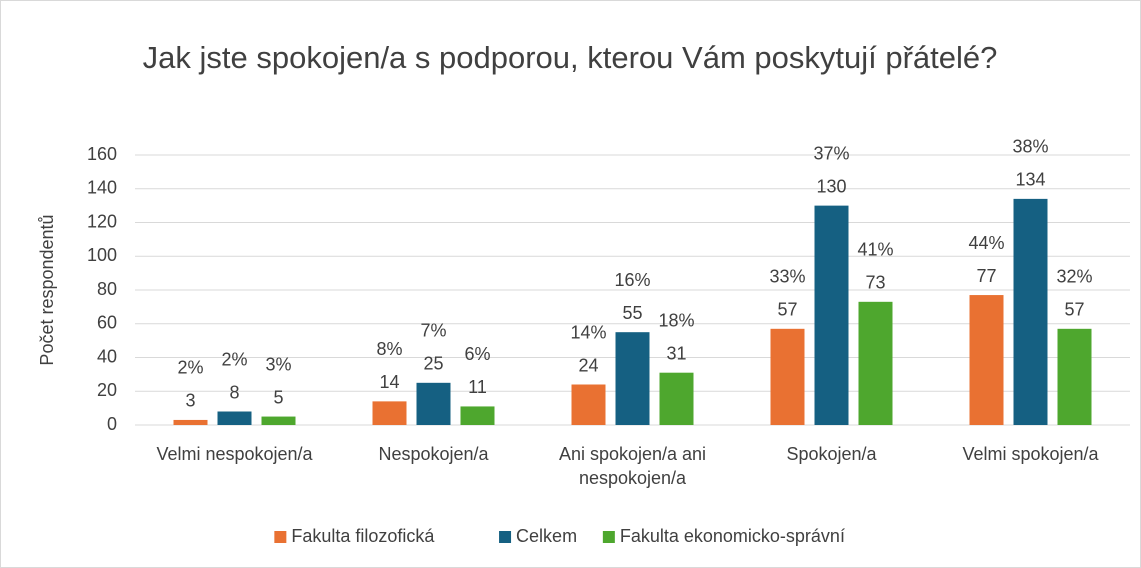  I want to click on percent-label: 37%, so click(831, 153).